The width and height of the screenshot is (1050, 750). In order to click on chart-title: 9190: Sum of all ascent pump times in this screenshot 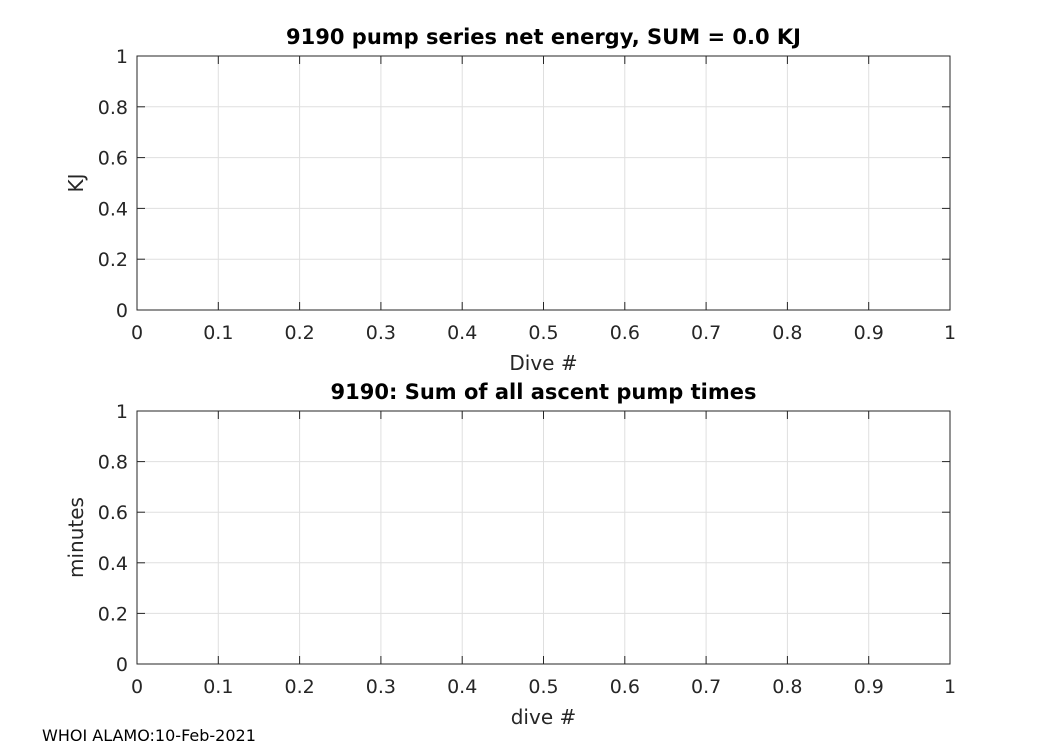, I will do `click(544, 392)`.